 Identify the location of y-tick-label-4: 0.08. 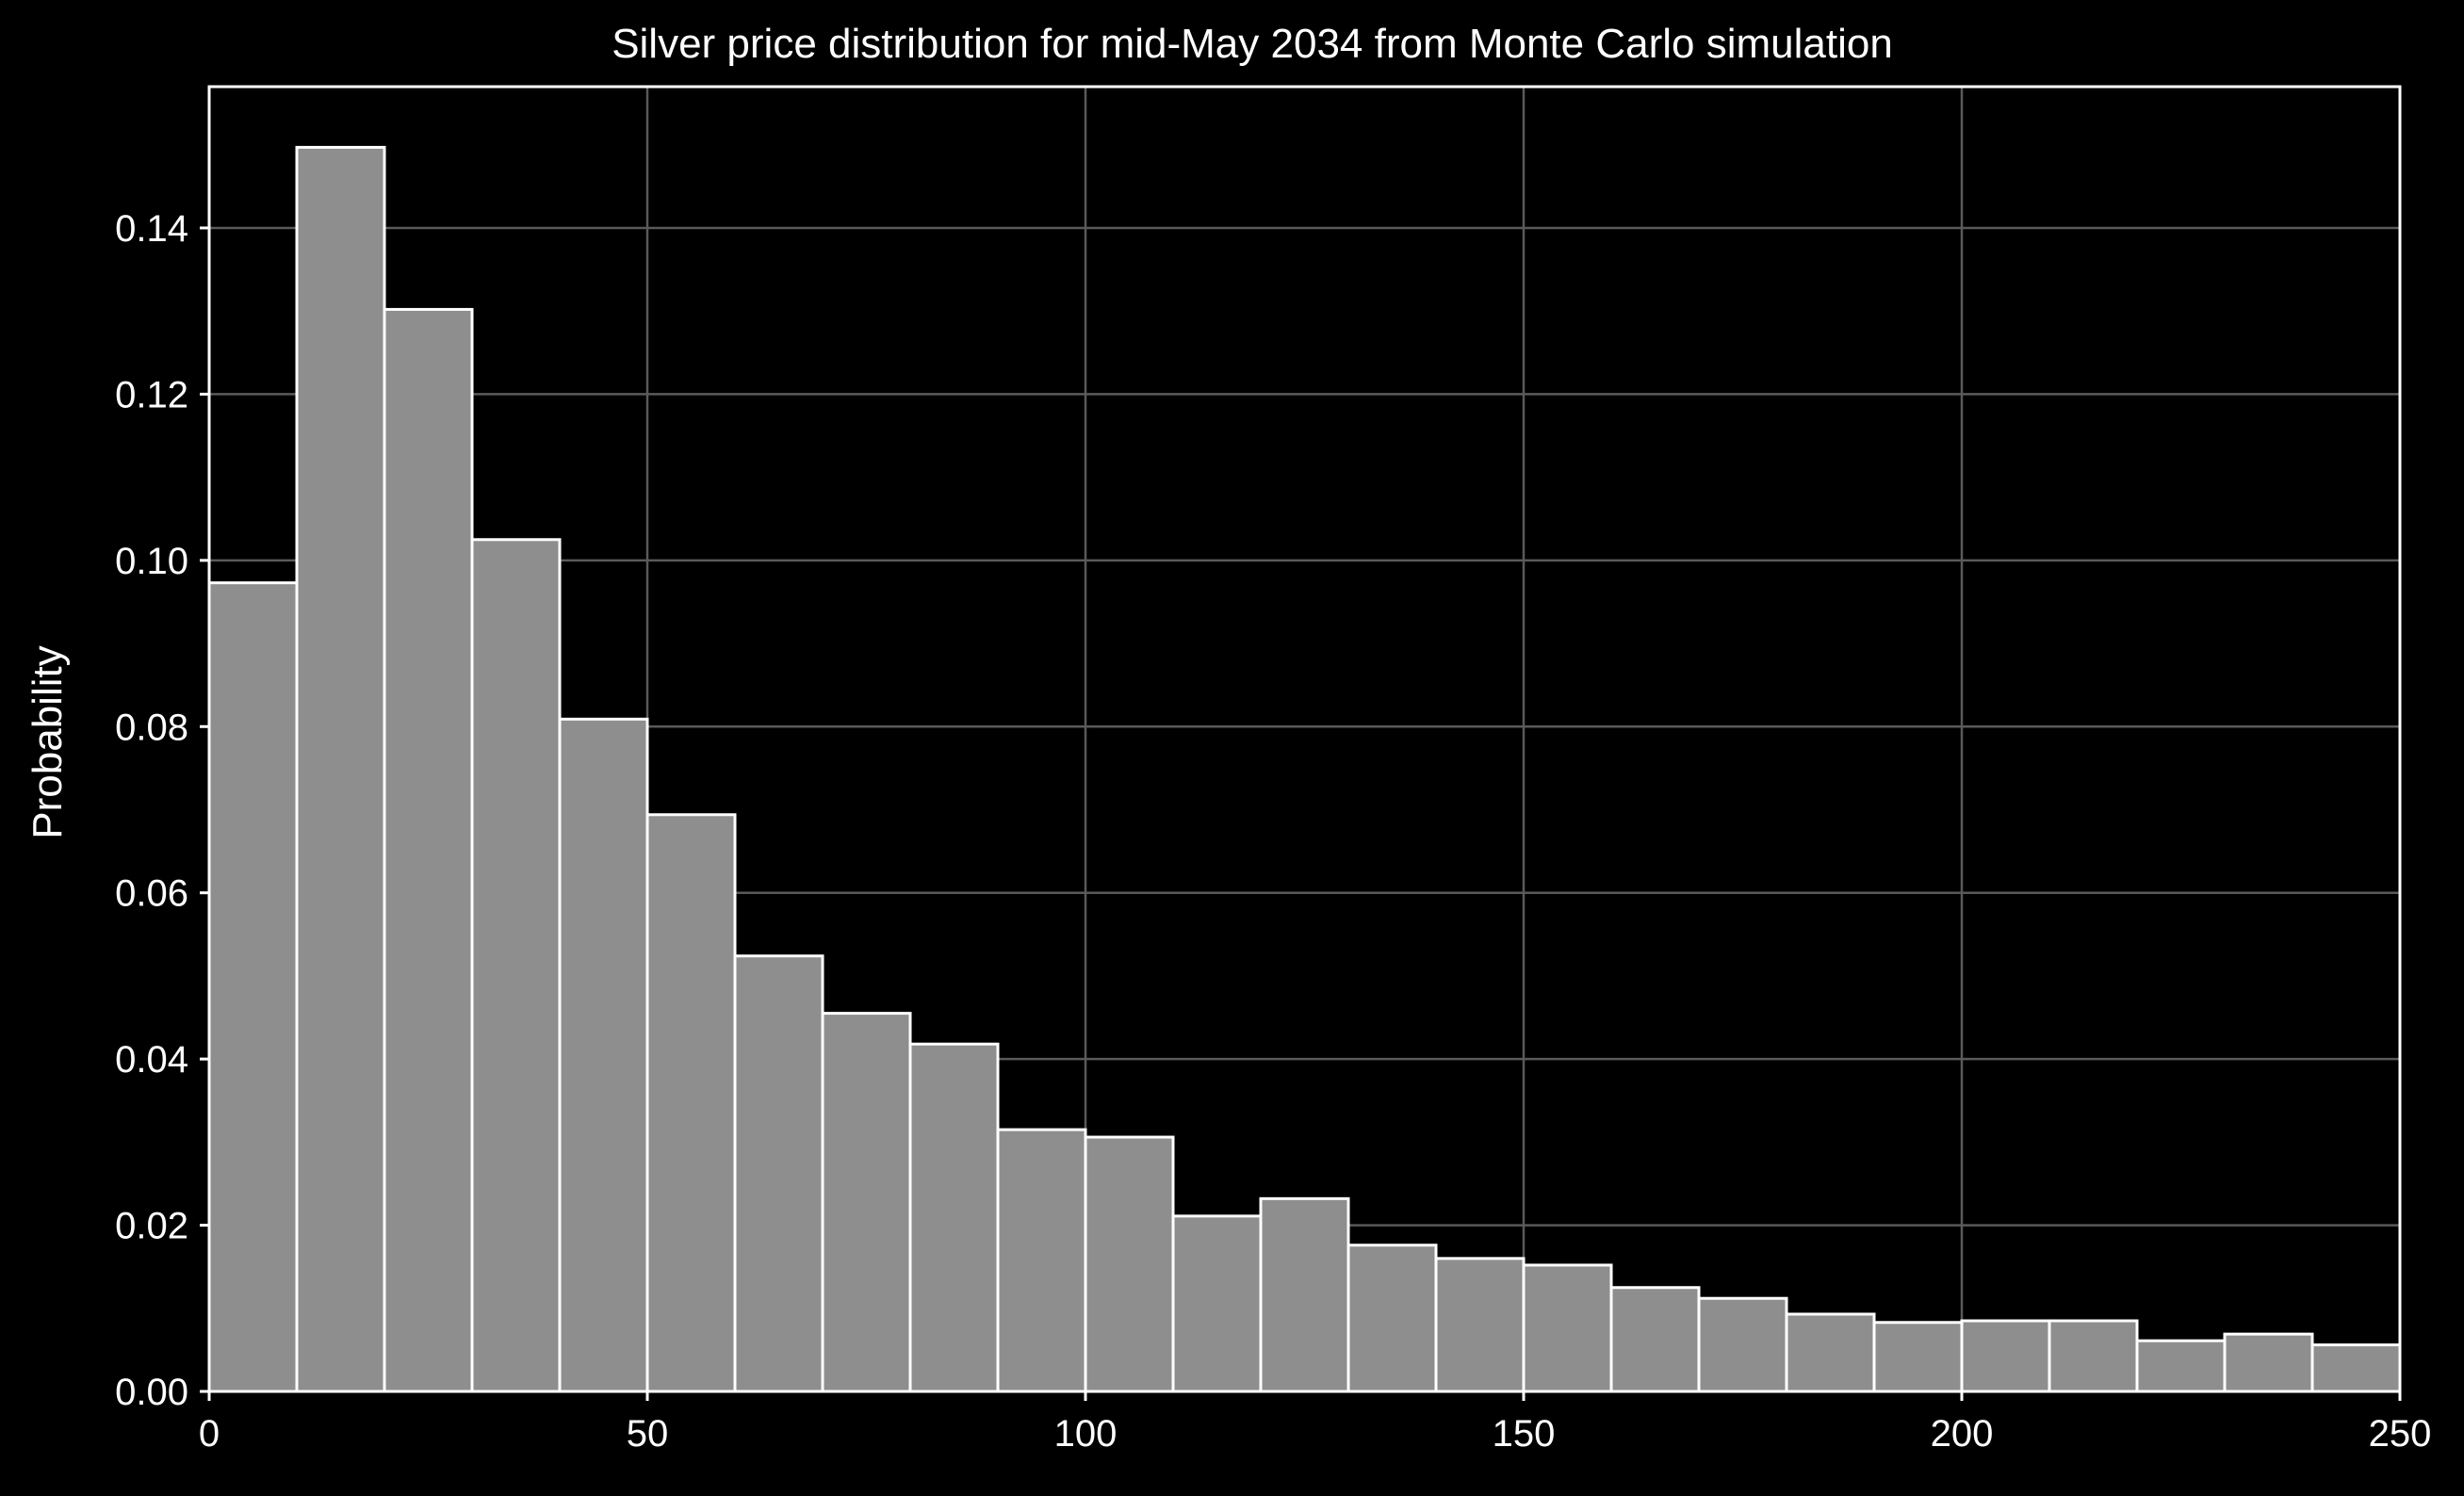
(151, 727).